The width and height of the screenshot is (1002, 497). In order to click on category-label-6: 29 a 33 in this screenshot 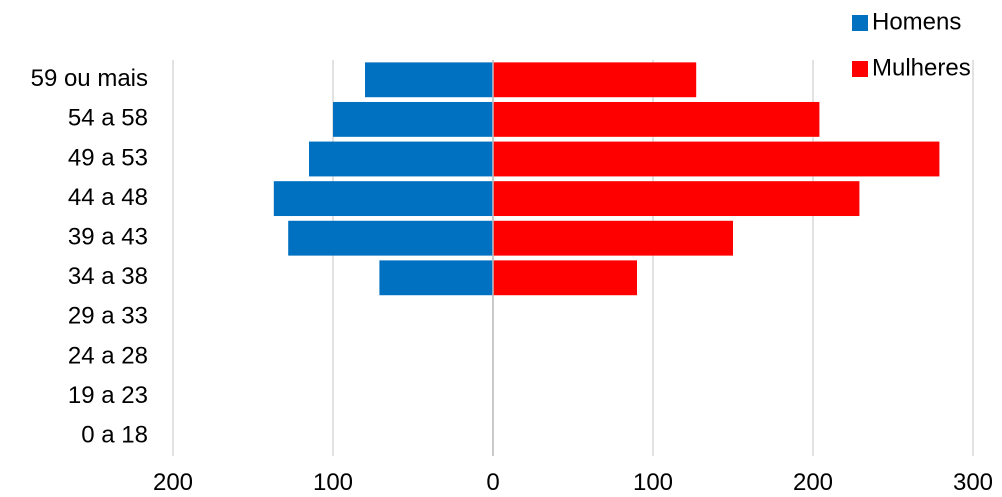, I will do `click(108, 316)`.